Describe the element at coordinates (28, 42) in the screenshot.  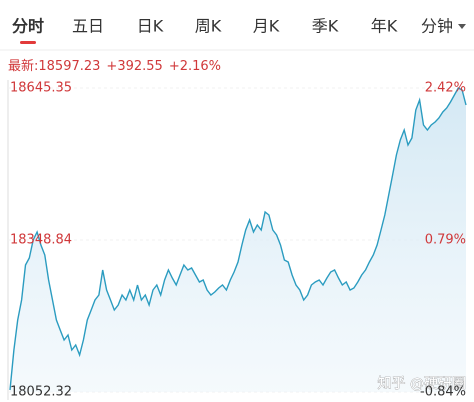
I see `active-tab-indicator` at that location.